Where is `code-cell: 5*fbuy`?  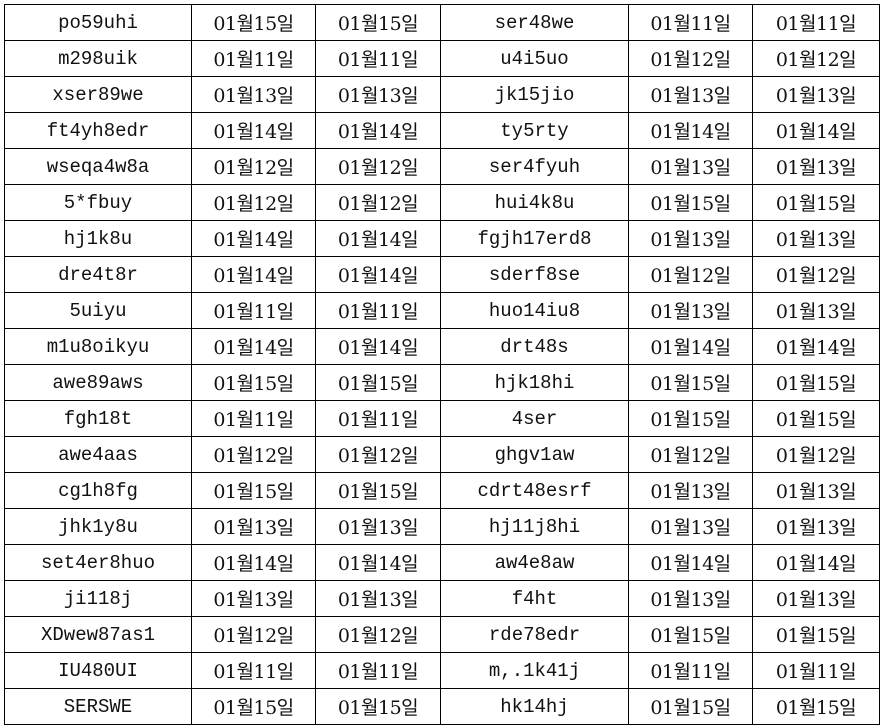
code-cell: 5*fbuy is located at coordinates (98, 202).